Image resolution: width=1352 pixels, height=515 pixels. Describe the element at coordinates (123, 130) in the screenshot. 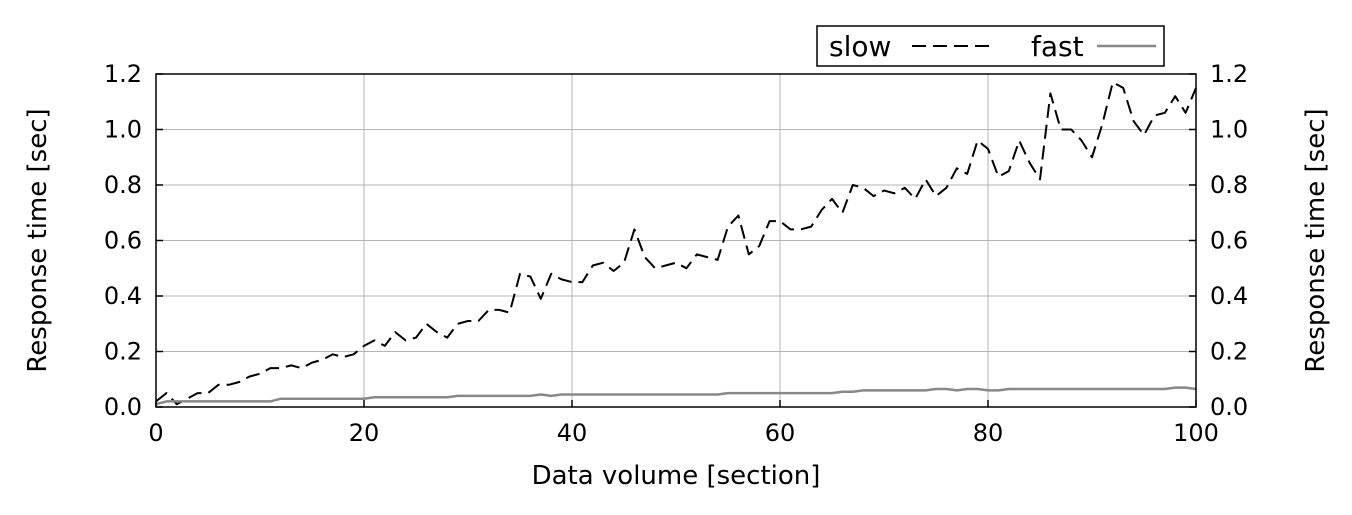

I see `y-tick-label-left: 1.0` at that location.